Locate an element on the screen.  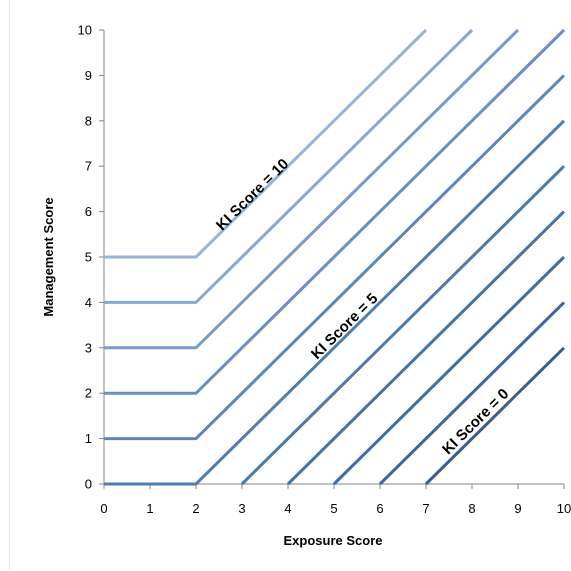
y-tick-label: 8 is located at coordinates (88, 120).